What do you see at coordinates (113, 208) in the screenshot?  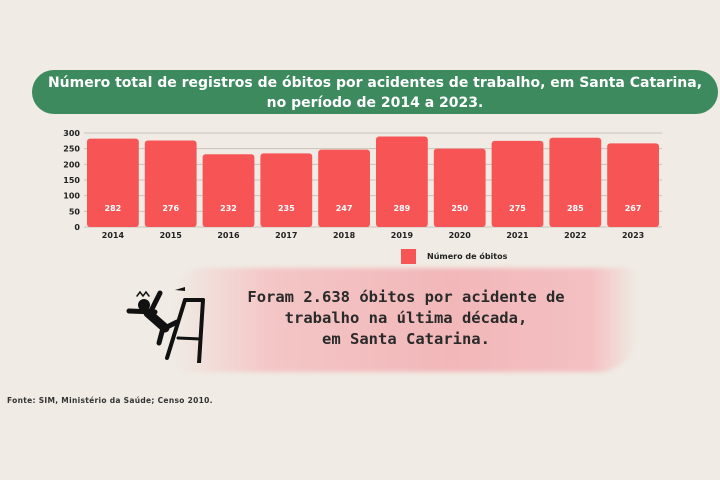 I see `data-label: 282` at bounding box center [113, 208].